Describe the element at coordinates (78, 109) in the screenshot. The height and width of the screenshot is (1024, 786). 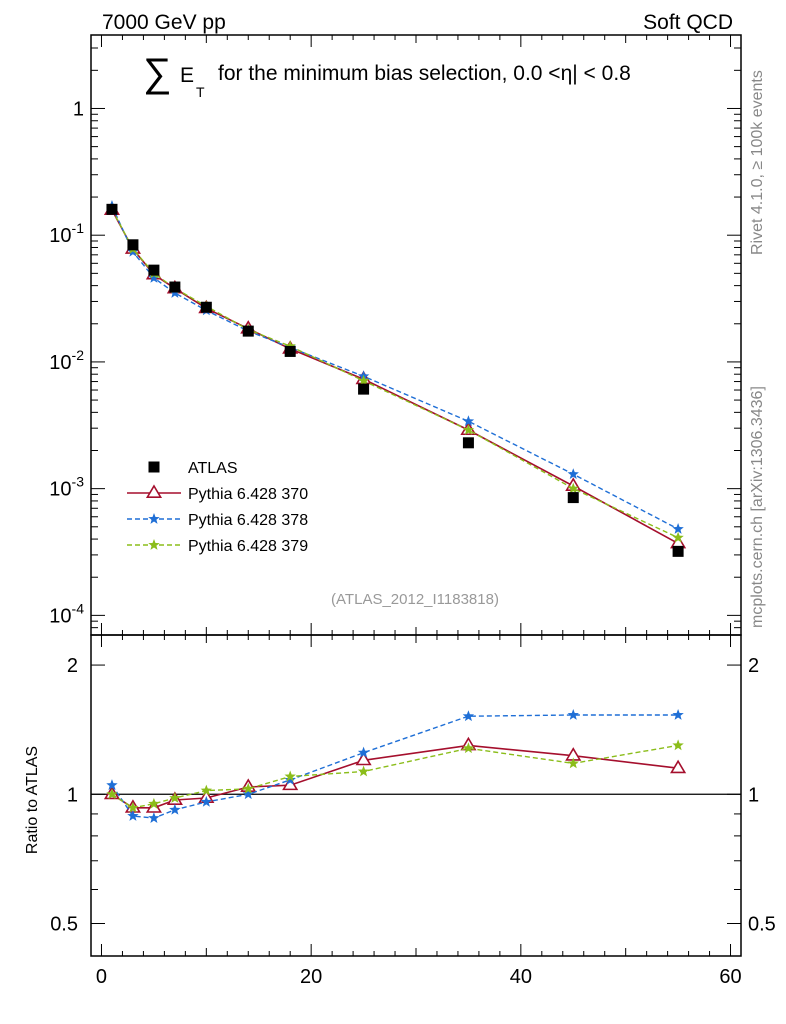
I see `main-y-tick-label: 1` at that location.